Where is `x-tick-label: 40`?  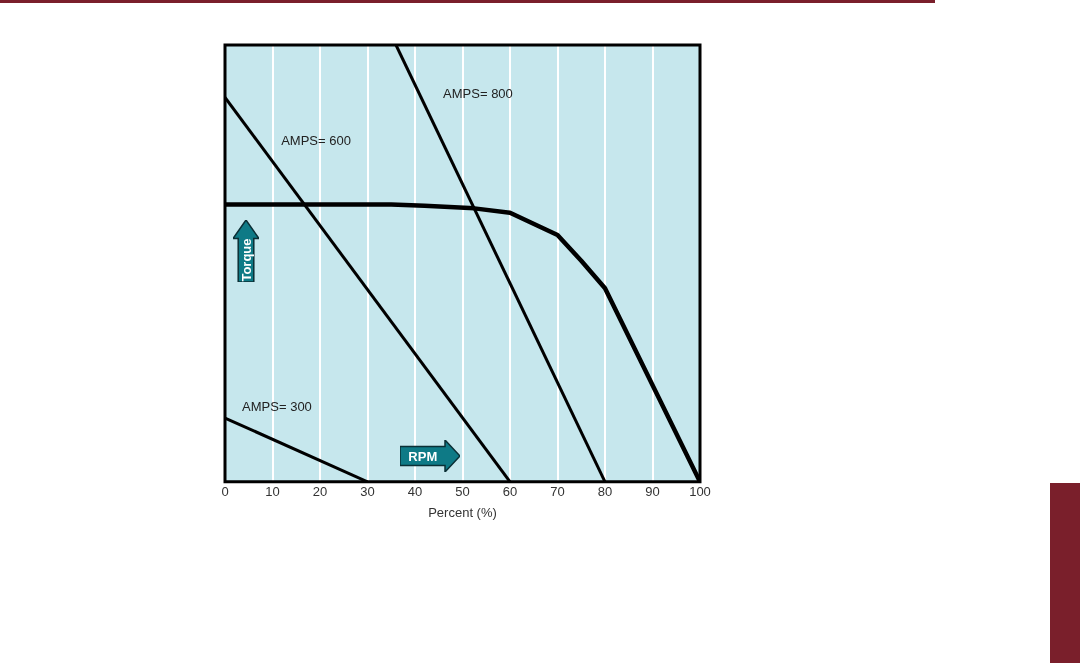
x-tick-label: 40 is located at coordinates (415, 492).